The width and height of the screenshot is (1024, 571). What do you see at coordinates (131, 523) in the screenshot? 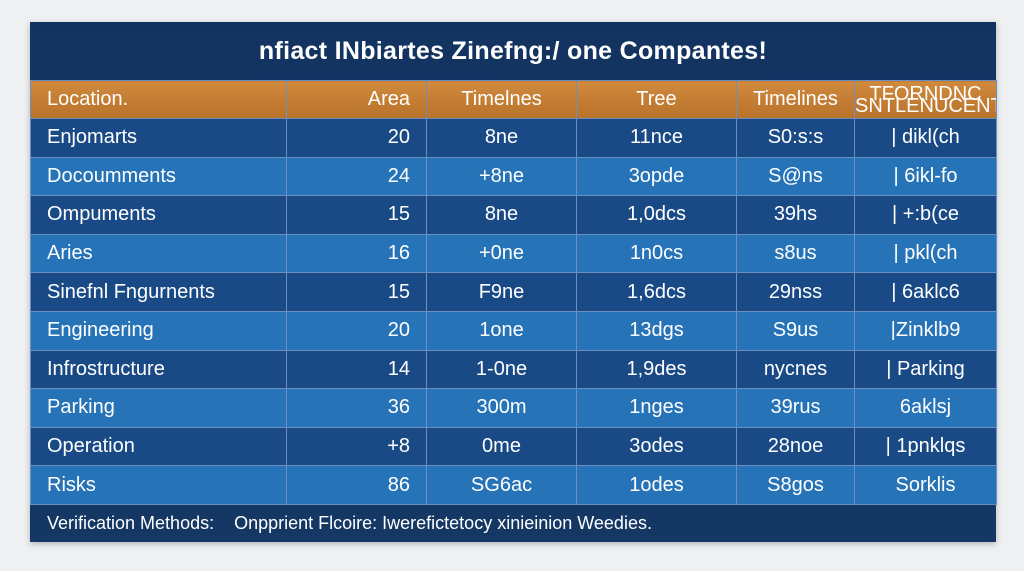
I see `footer-label: Verification Methods:` at bounding box center [131, 523].